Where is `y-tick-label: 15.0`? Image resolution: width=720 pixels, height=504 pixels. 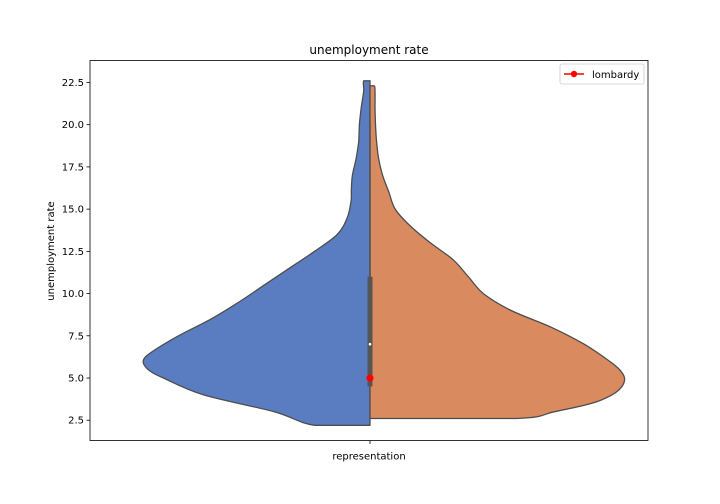
y-tick-label: 15.0 is located at coordinates (73, 210).